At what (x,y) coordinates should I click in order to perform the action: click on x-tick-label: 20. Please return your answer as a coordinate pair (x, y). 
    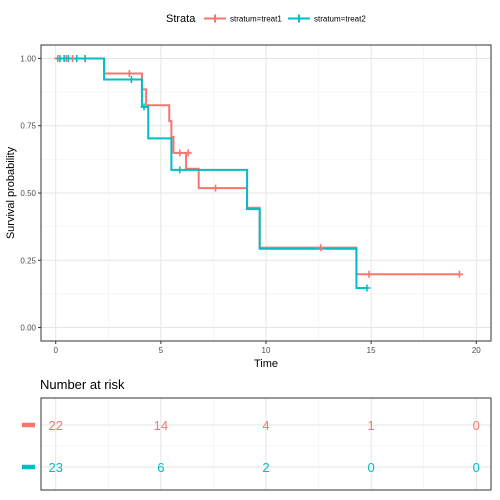
    Looking at the image, I should click on (476, 350).